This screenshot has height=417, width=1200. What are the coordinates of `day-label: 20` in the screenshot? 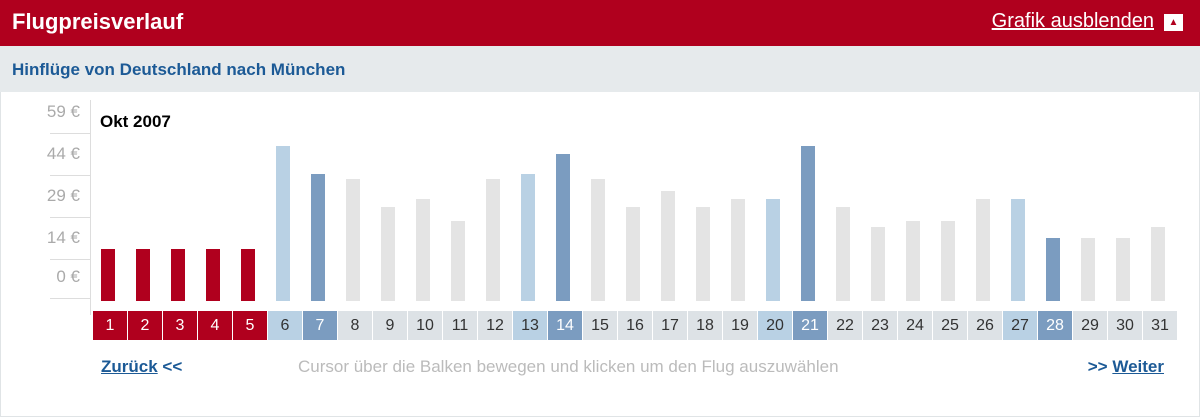 It's located at (775, 325).